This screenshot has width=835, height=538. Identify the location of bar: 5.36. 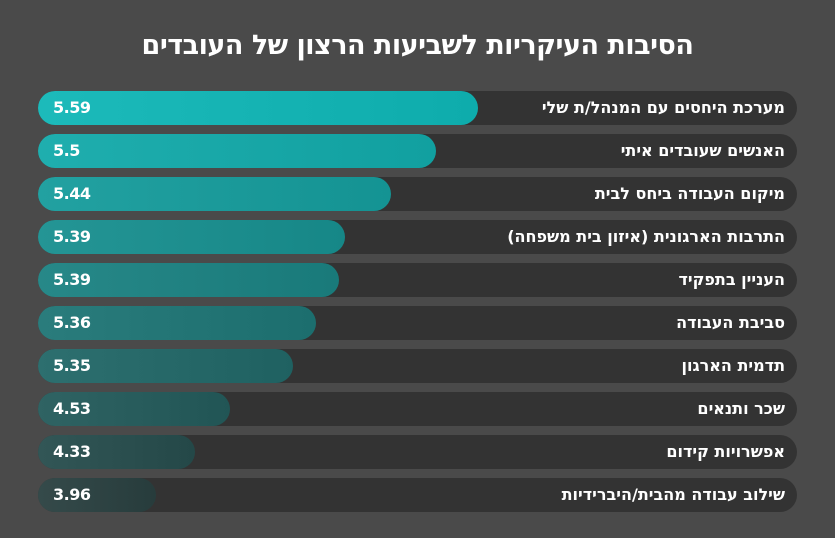
(177, 323).